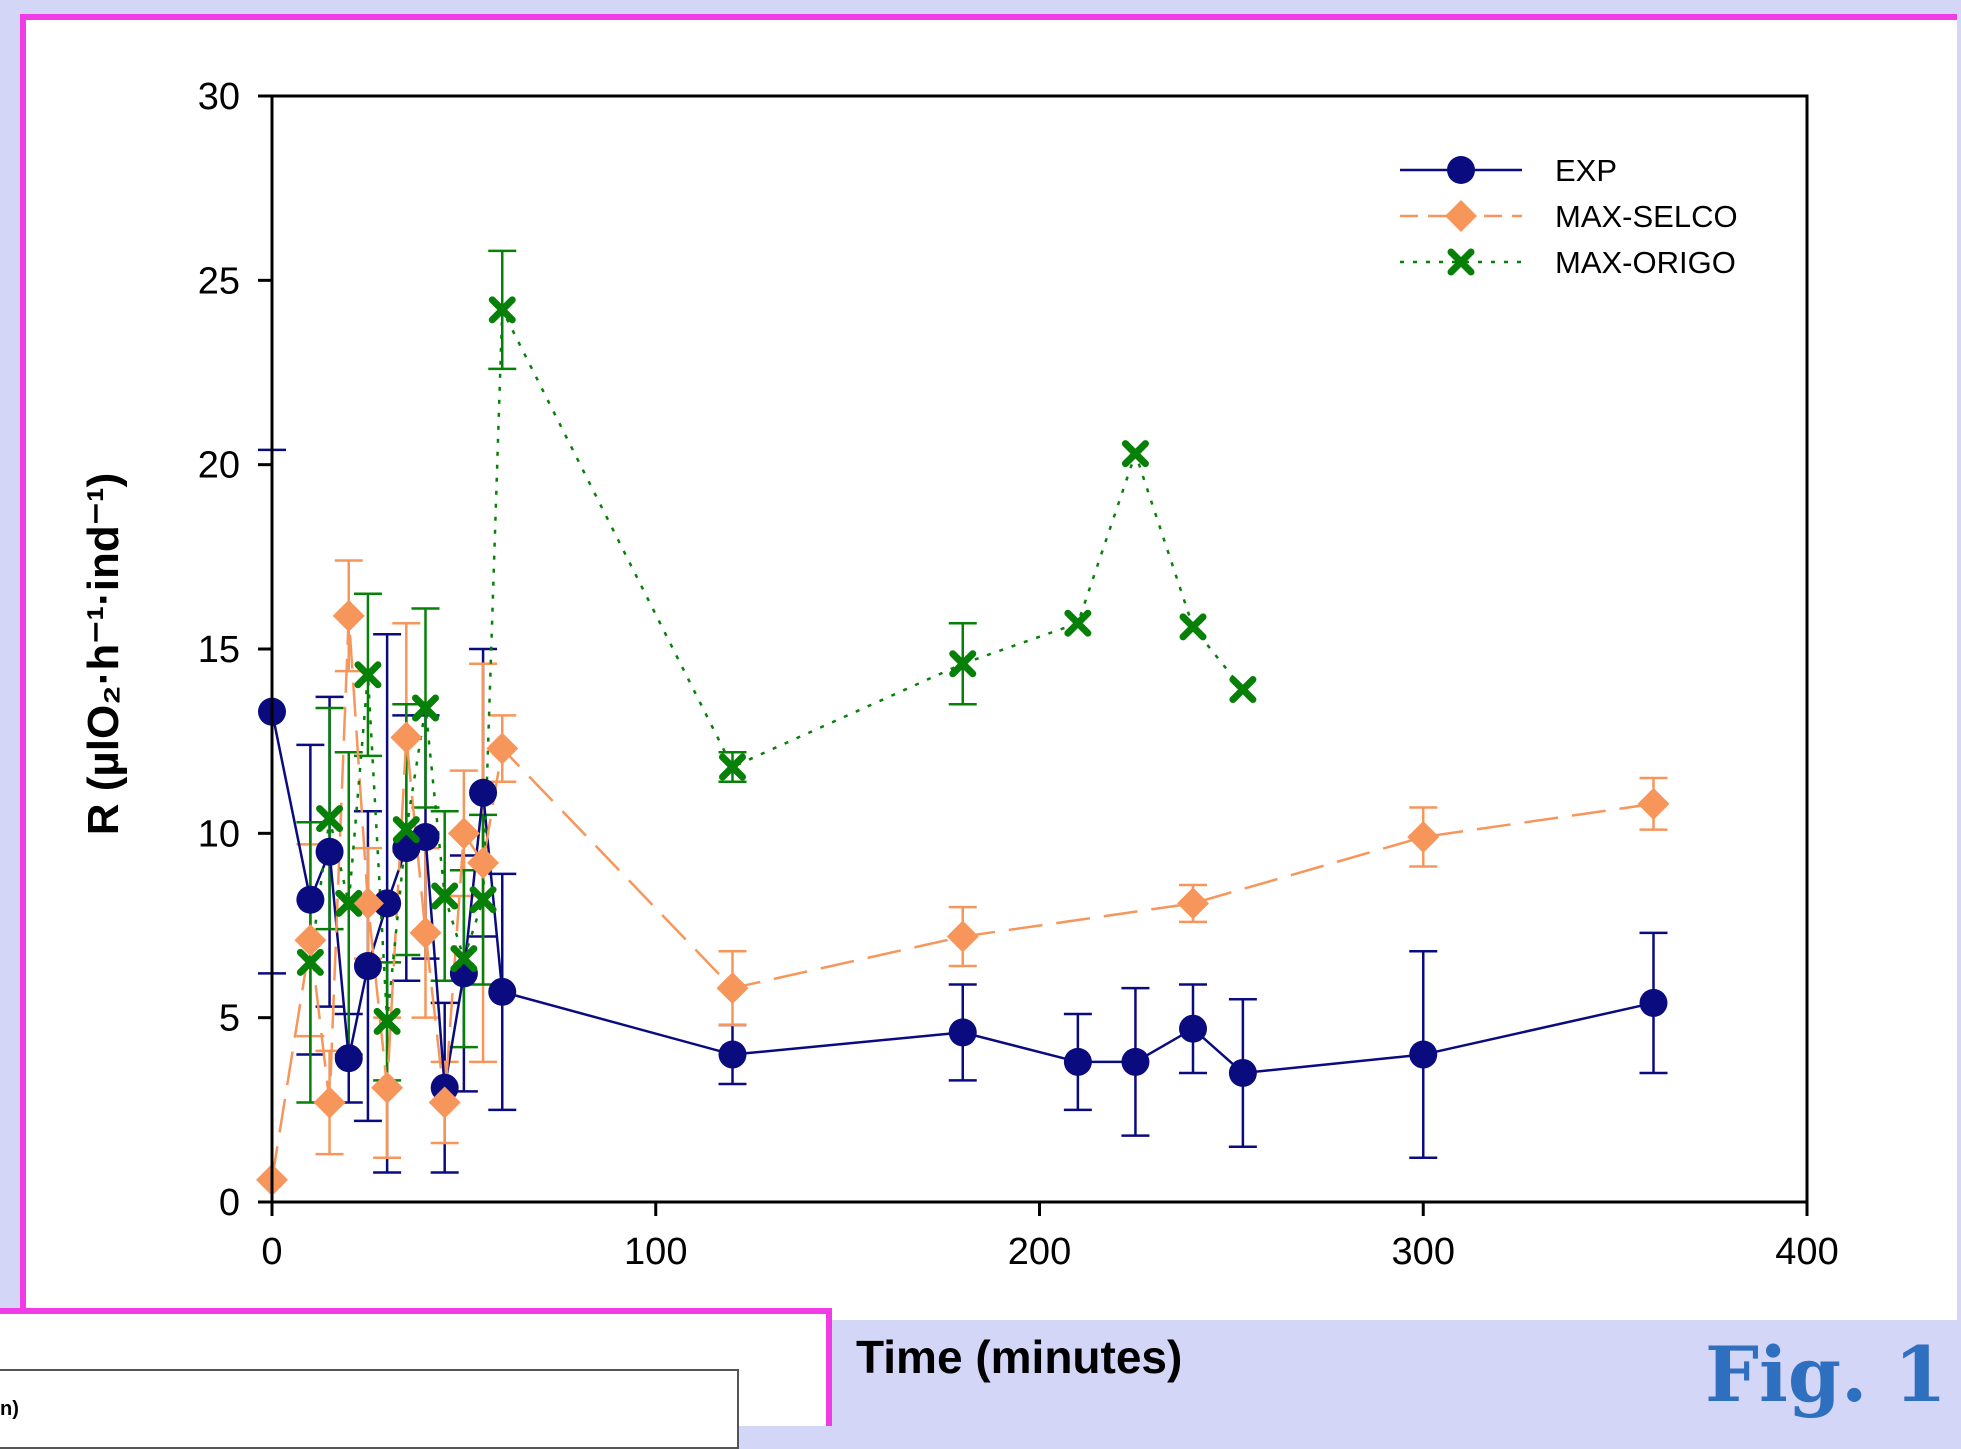 Image resolution: width=1961 pixels, height=1449 pixels. Describe the element at coordinates (219, 650) in the screenshot. I see `y-tick-label: 15` at that location.